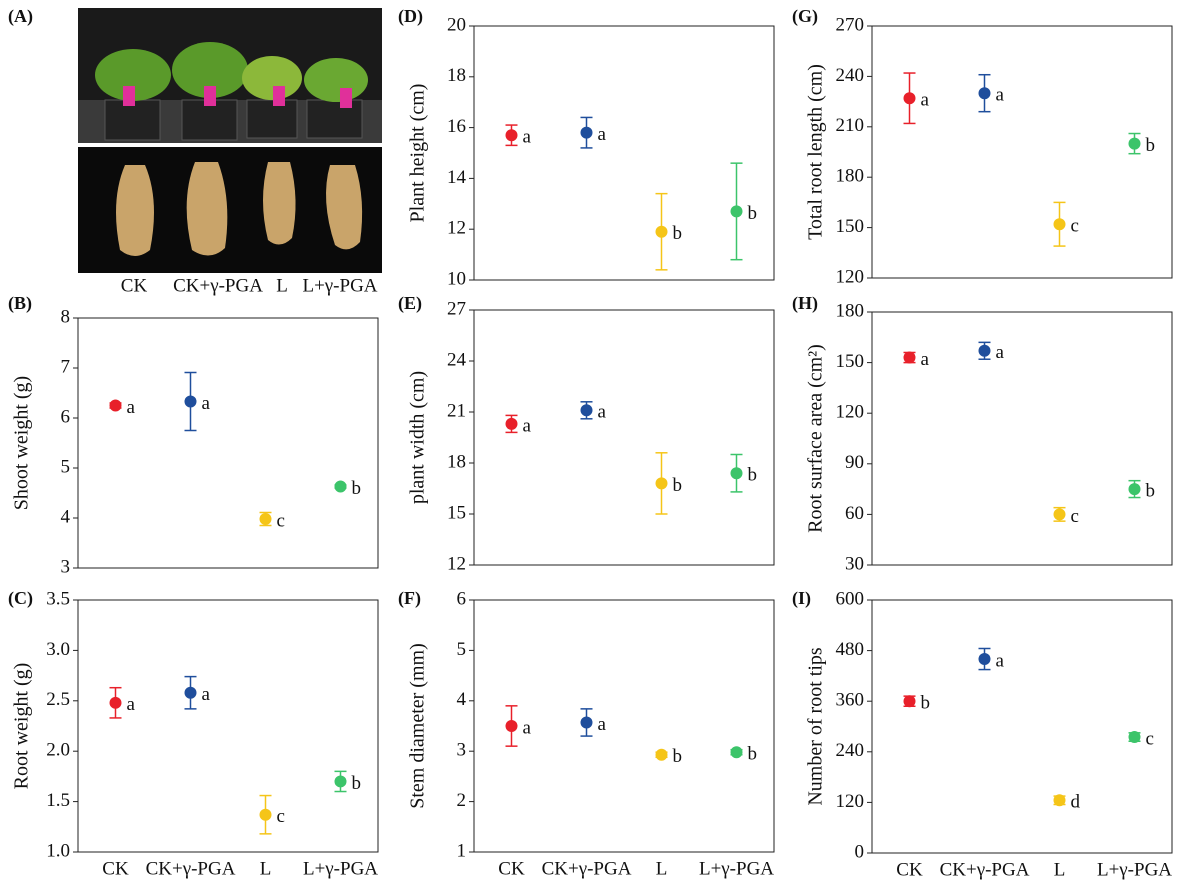  I want to click on y-axis-label: Stem diameter (mm), so click(418, 726).